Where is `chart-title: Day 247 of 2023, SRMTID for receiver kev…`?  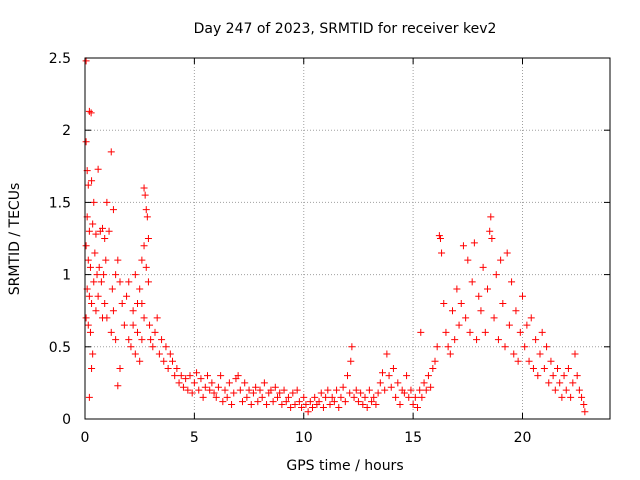
chart-title: Day 247 of 2023, SRMTID for receiver kev… is located at coordinates (345, 29).